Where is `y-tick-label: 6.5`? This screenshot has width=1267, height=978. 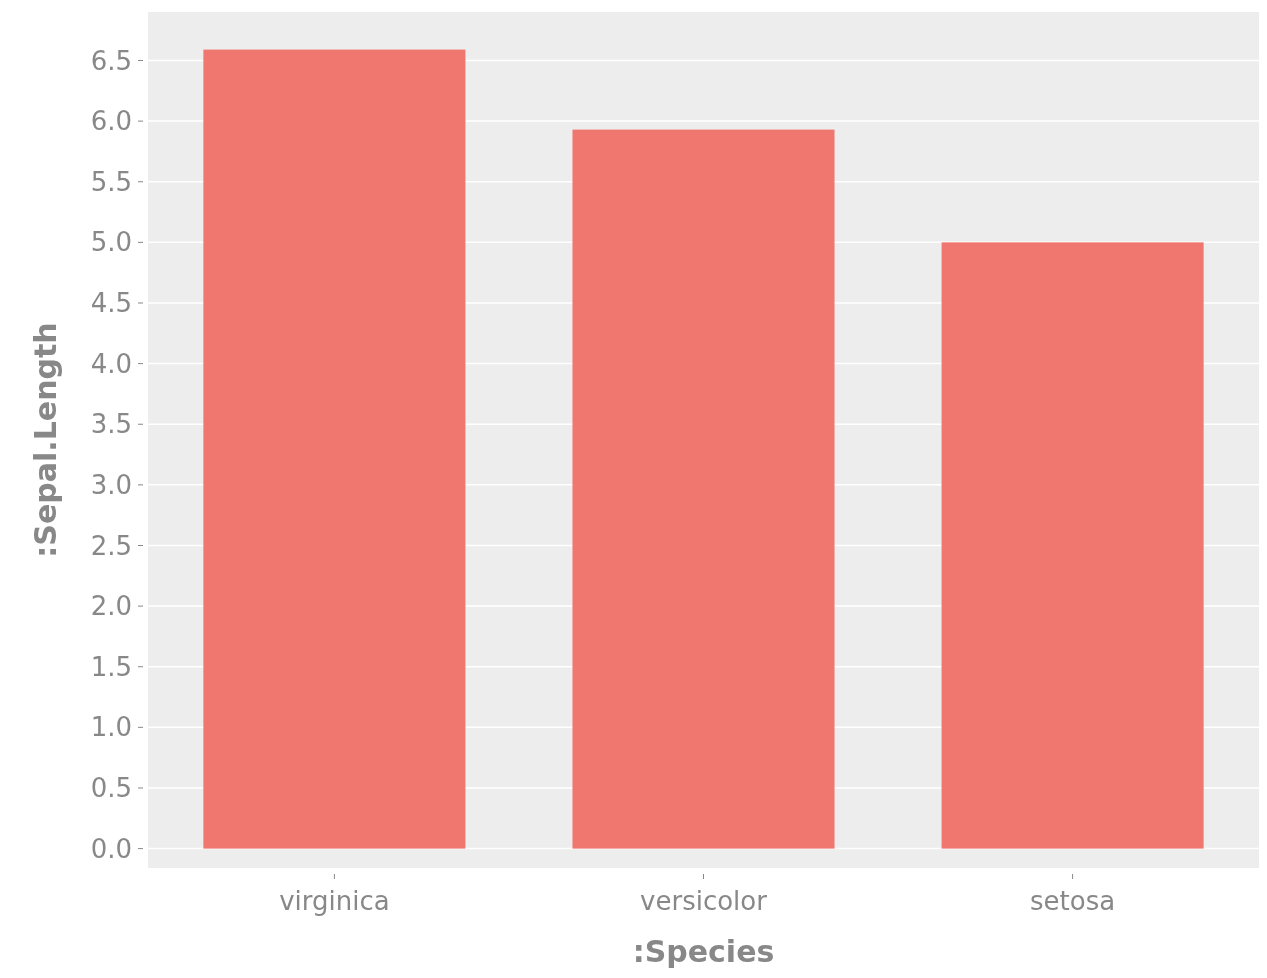 y-tick-label: 6.5 is located at coordinates (111, 60).